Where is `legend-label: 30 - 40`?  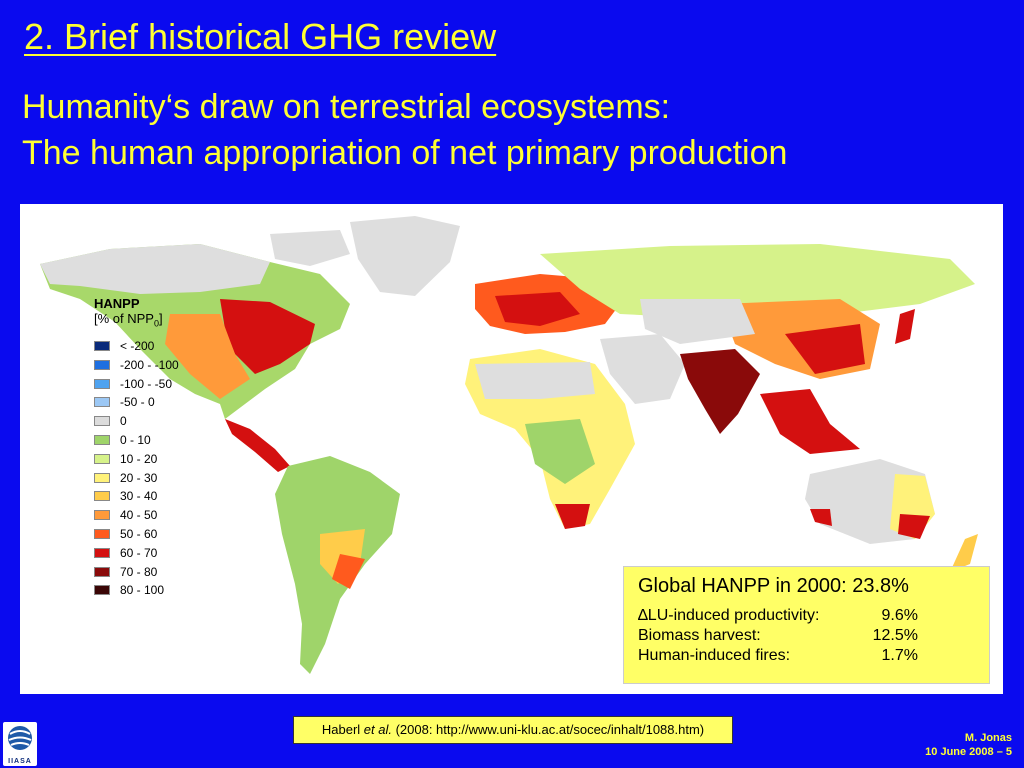 legend-label: 30 - 40 is located at coordinates (139, 496).